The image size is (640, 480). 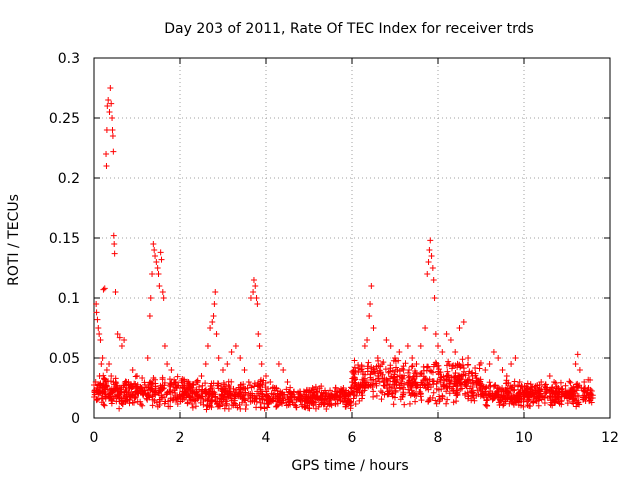 What do you see at coordinates (610, 438) in the screenshot?
I see `x-tick-label: 12` at bounding box center [610, 438].